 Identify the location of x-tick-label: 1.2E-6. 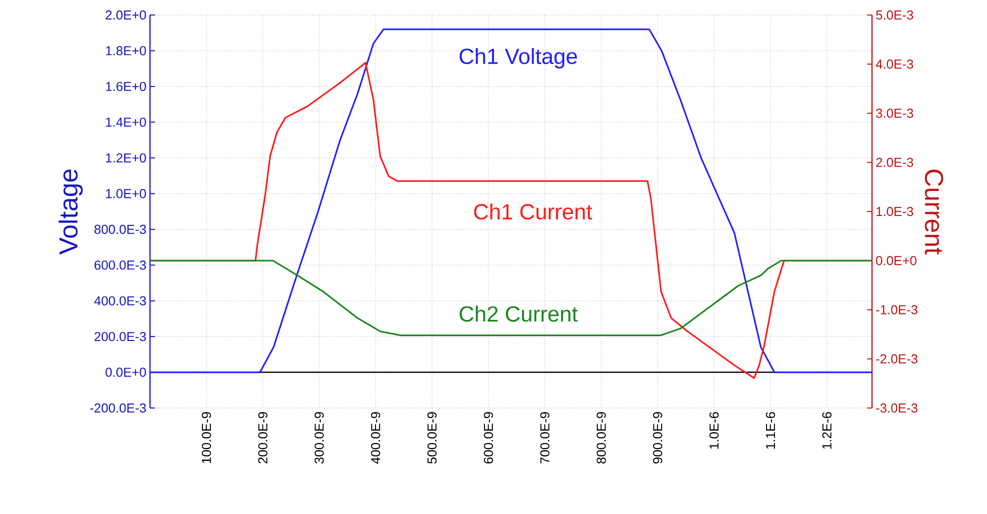
(827, 430).